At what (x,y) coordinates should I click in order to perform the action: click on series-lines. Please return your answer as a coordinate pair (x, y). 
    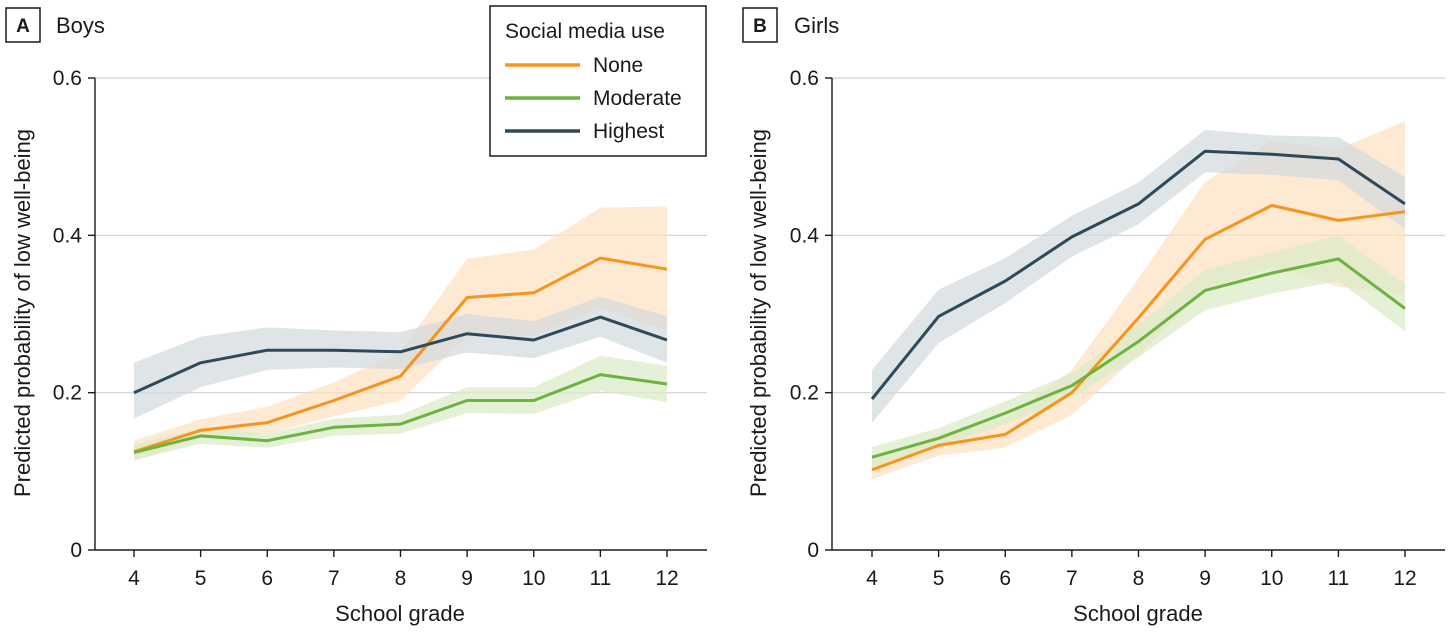
    Looking at the image, I should click on (400, 355).